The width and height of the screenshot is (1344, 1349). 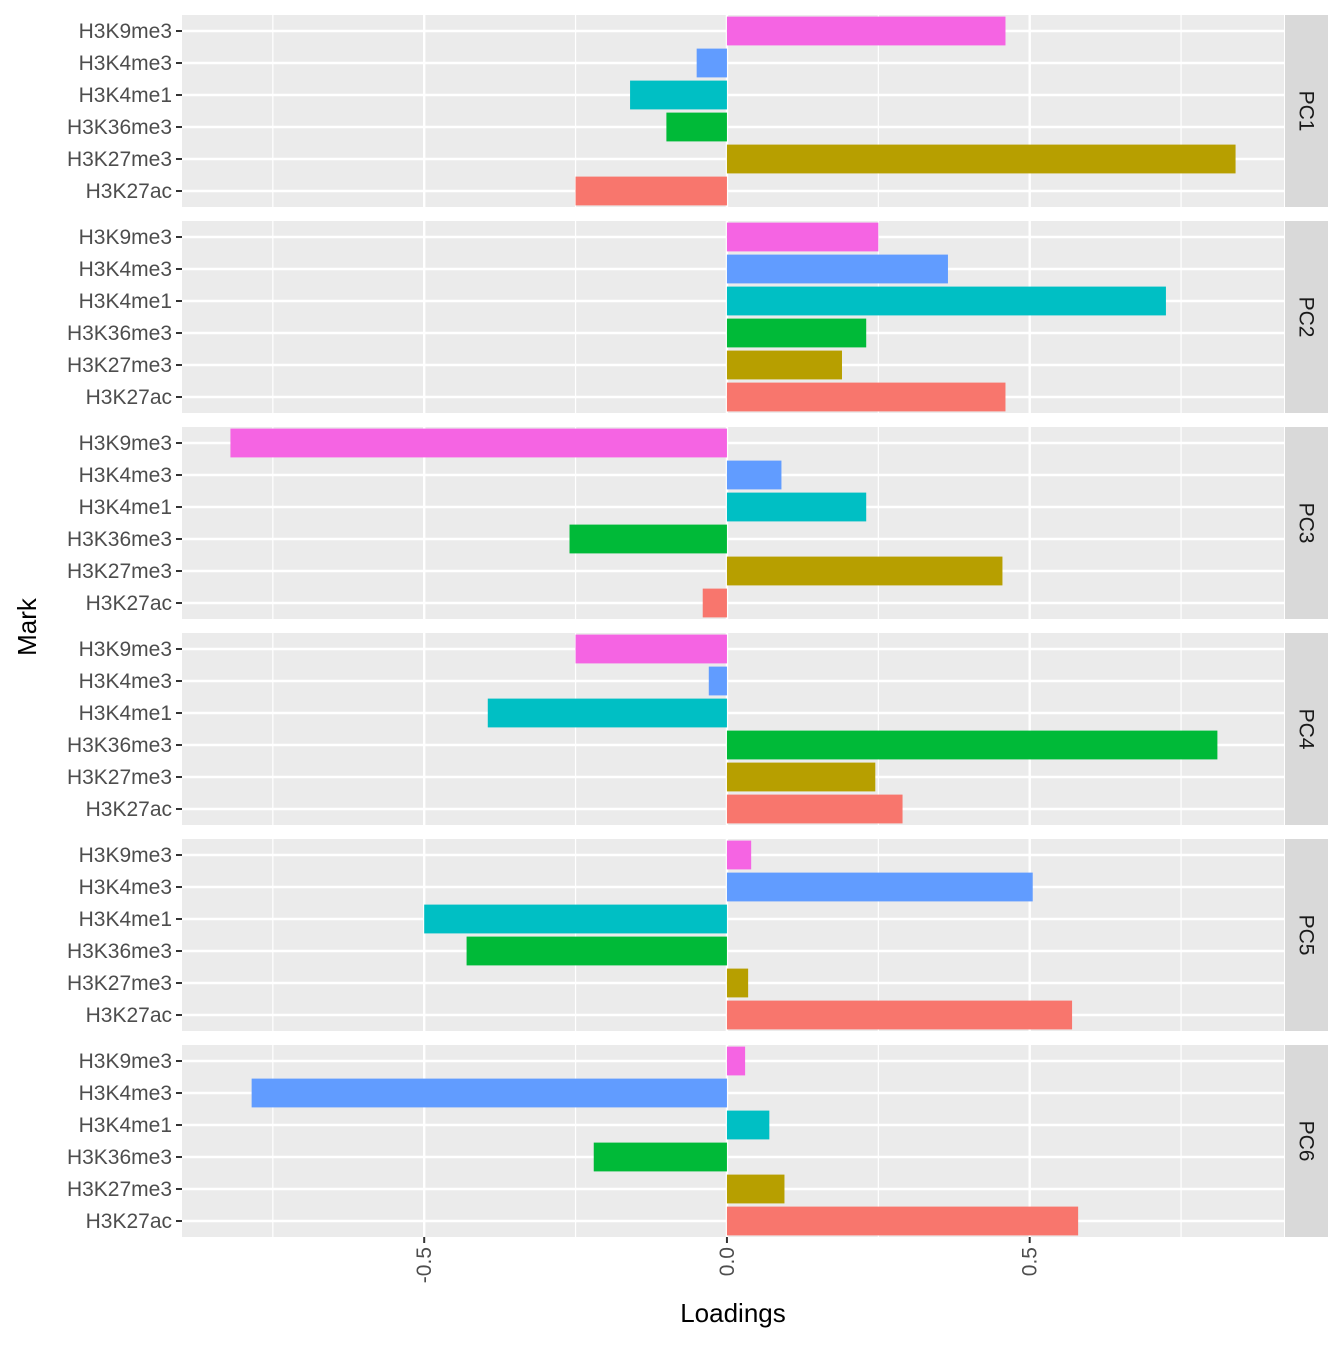 I want to click on facet-strip-label: PC6, so click(x=1306, y=1141).